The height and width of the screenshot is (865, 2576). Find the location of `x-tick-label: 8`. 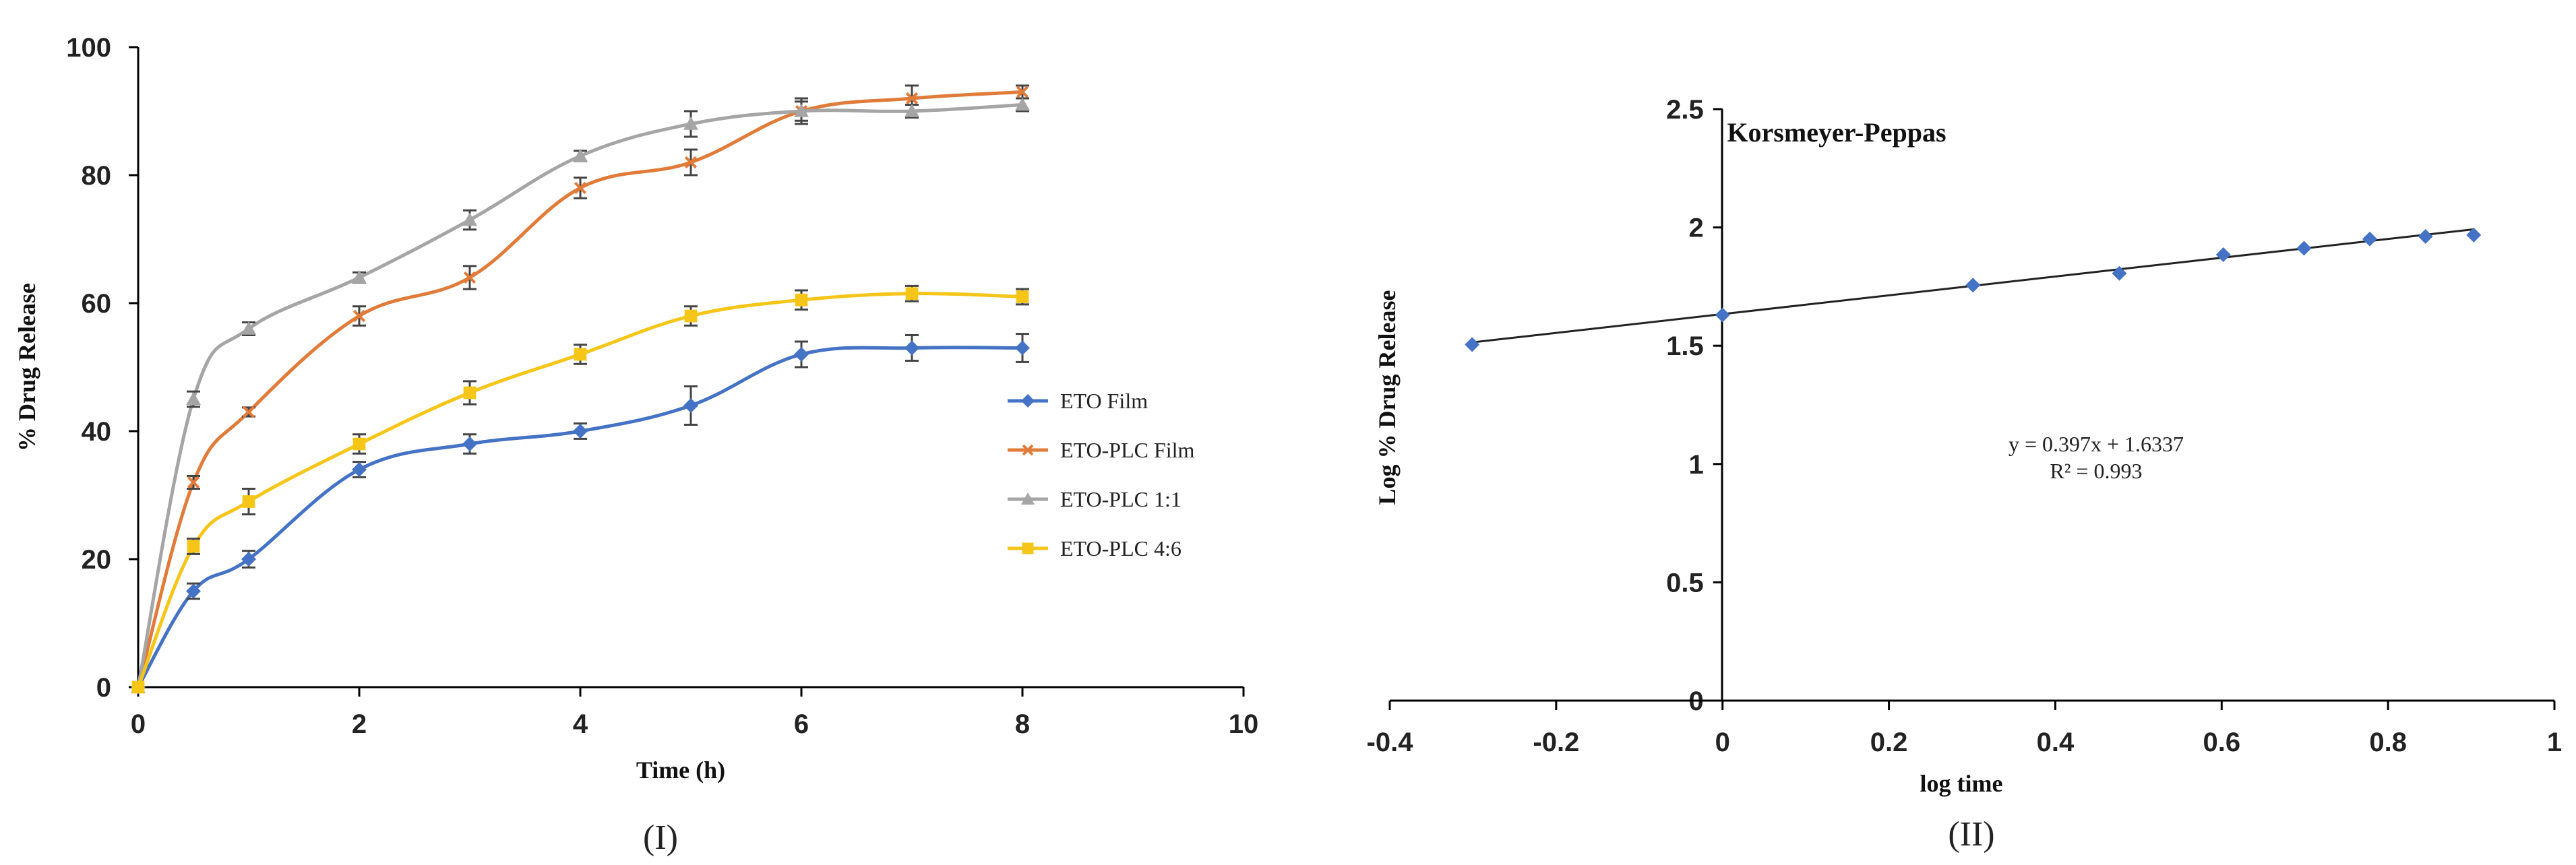

x-tick-label: 8 is located at coordinates (1023, 724).